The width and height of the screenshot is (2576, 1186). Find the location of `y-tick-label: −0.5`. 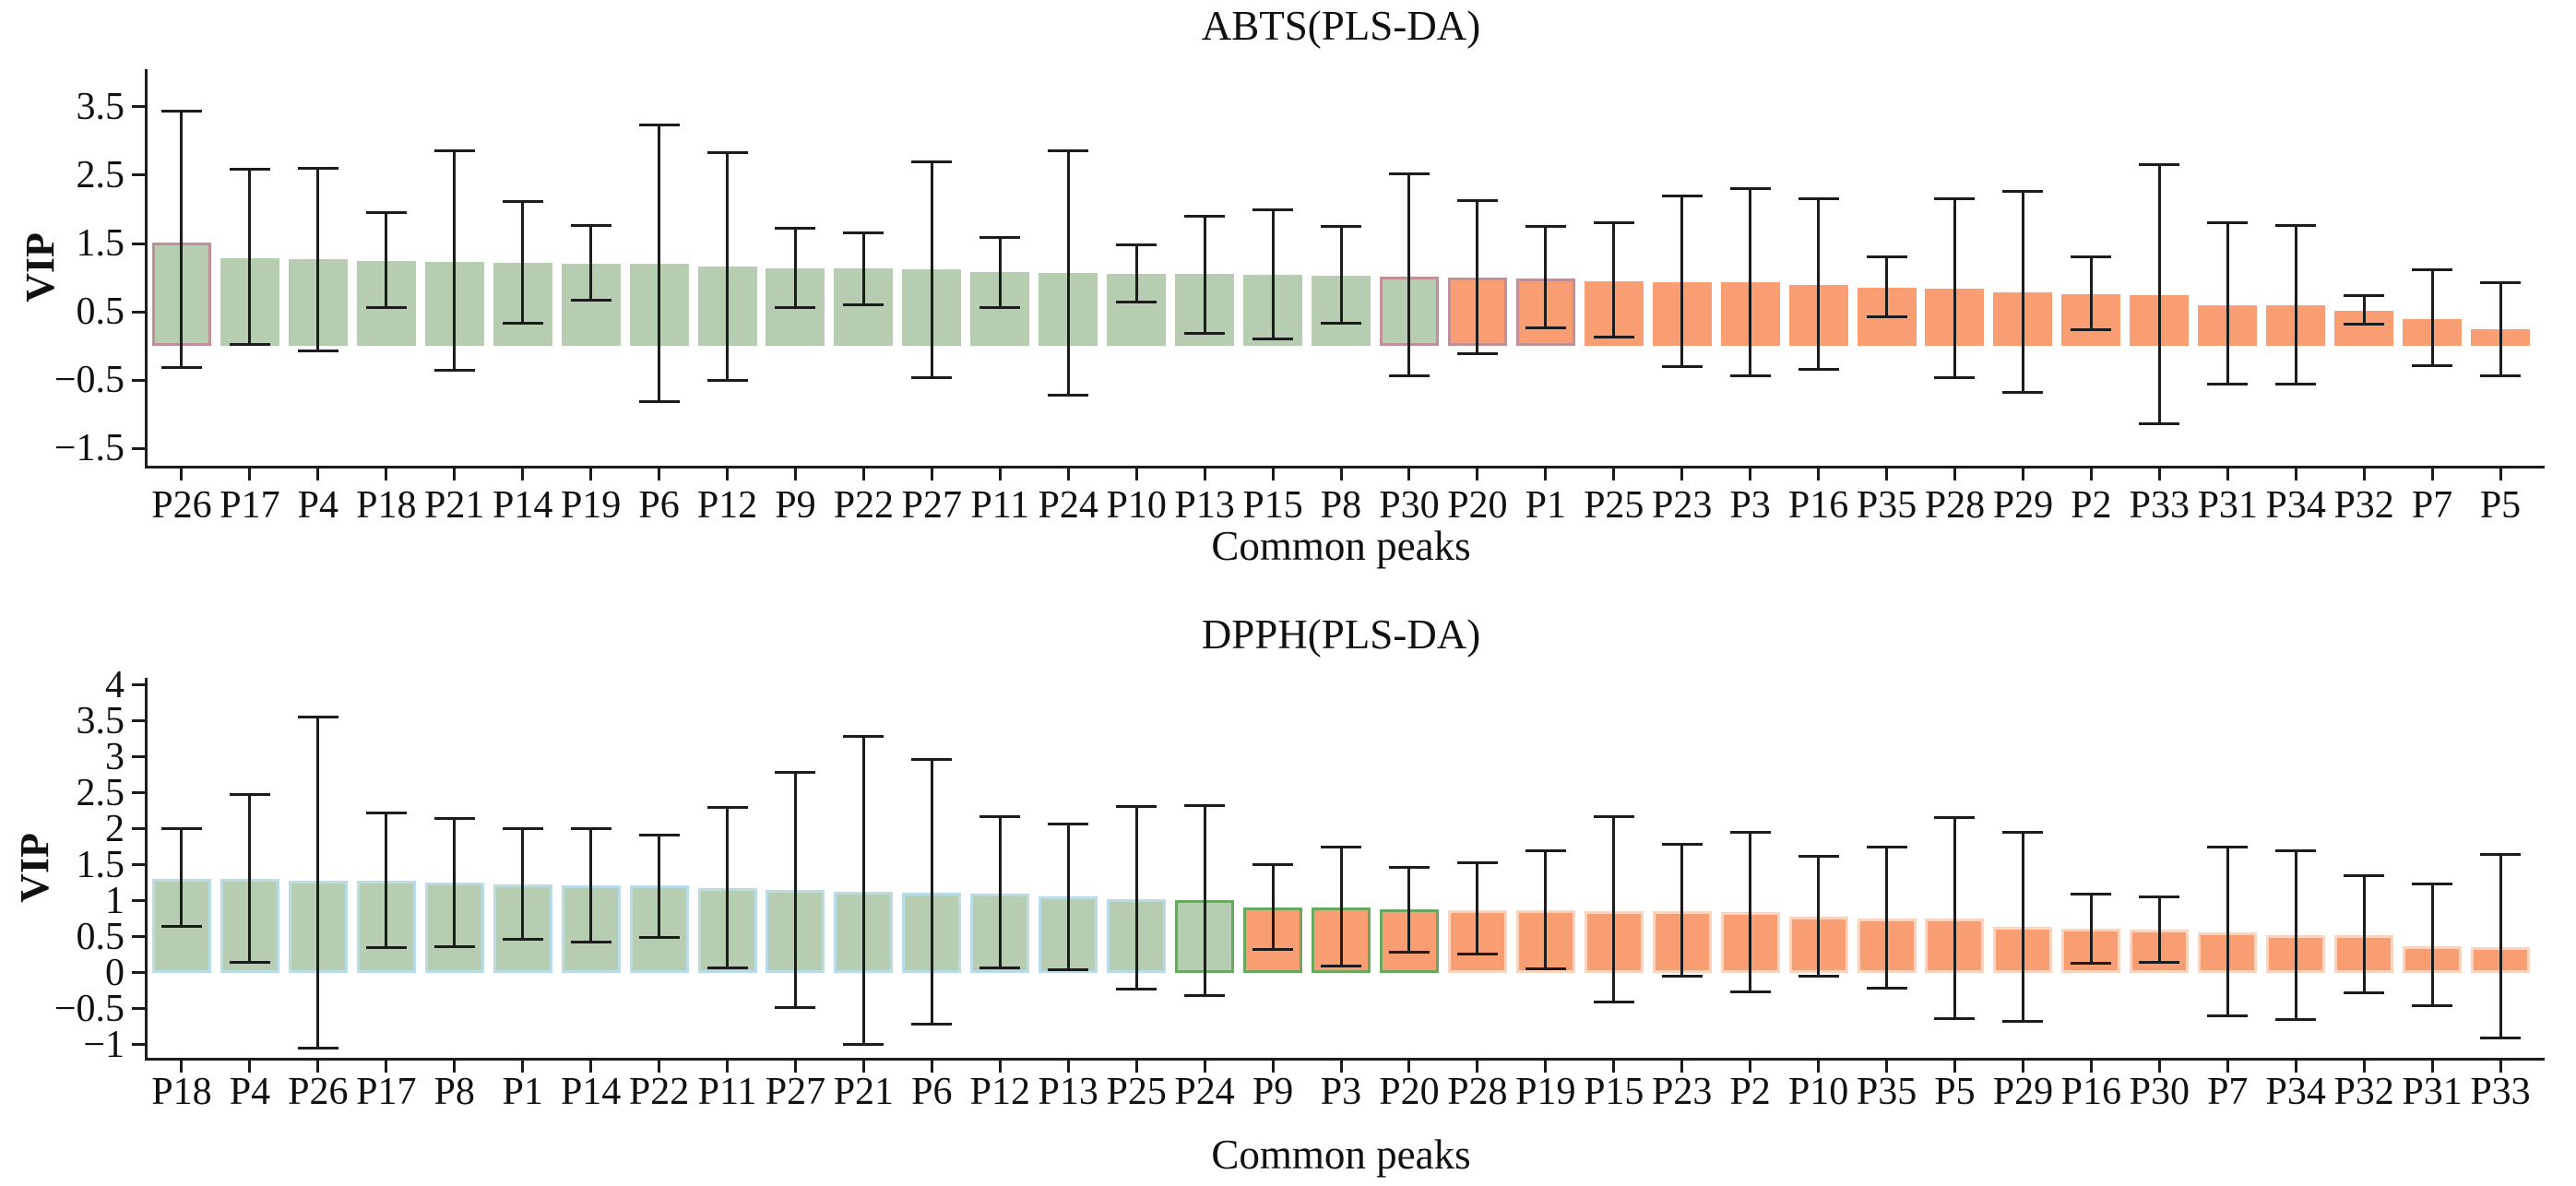

y-tick-label: −0.5 is located at coordinates (89, 1008).